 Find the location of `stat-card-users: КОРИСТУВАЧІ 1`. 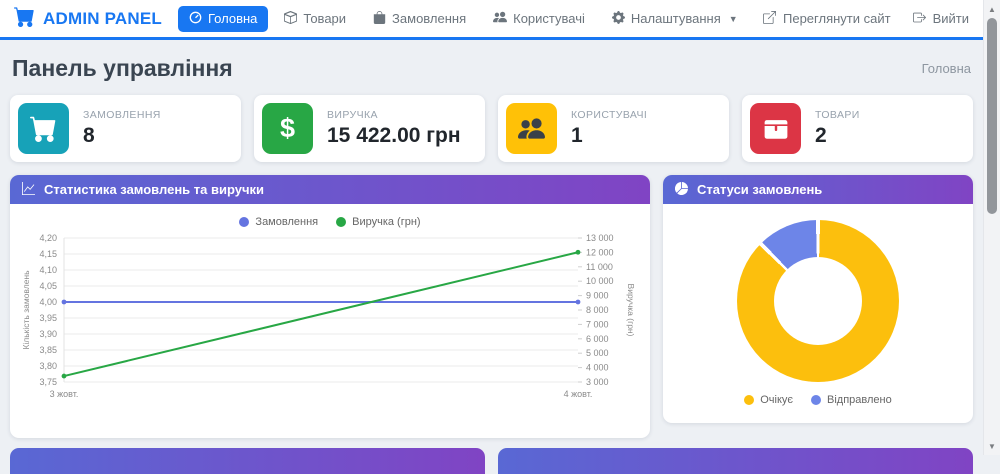

stat-card-users: КОРИСТУВАЧІ 1 is located at coordinates (613, 128).